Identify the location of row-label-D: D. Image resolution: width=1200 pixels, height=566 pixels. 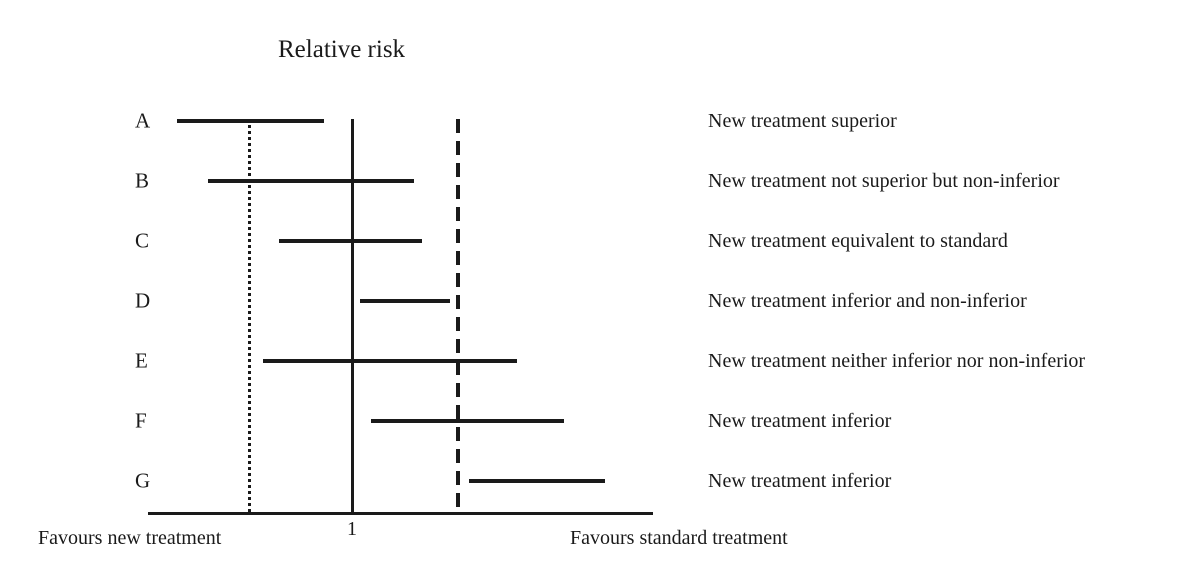
(143, 300).